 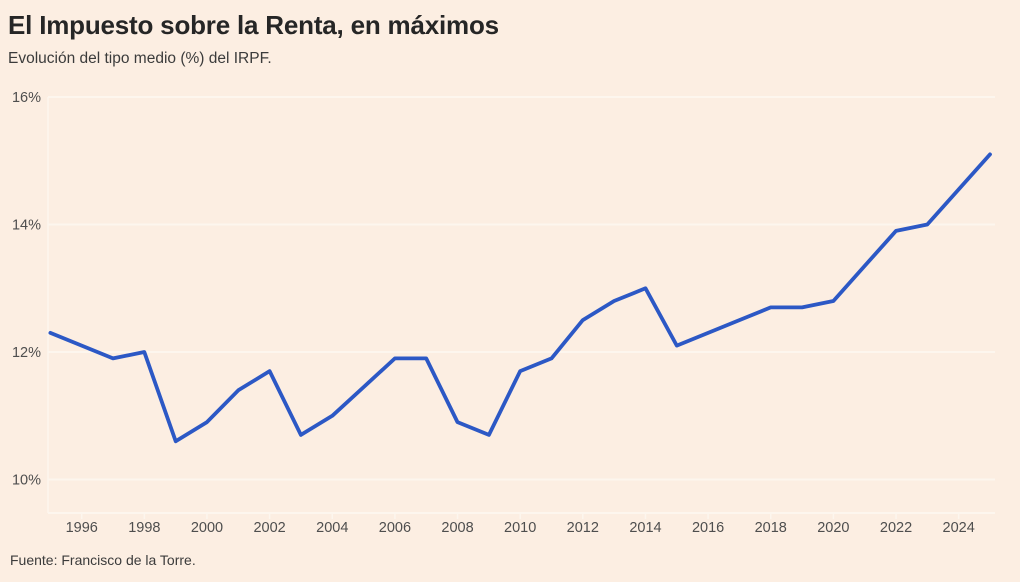 I want to click on x-axis-label: 2004, so click(x=332, y=528).